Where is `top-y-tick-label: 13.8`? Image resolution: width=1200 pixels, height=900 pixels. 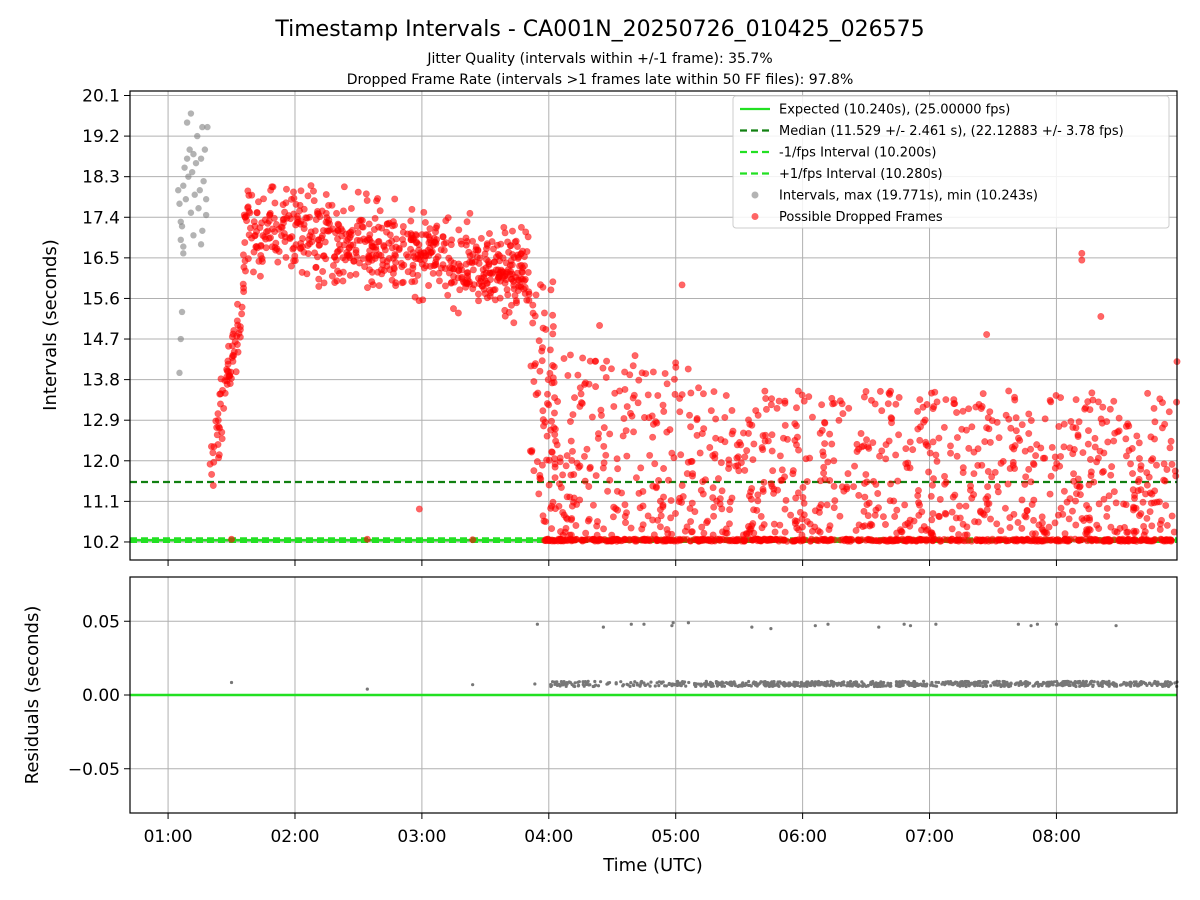
top-y-tick-label: 13.8 is located at coordinates (101, 381).